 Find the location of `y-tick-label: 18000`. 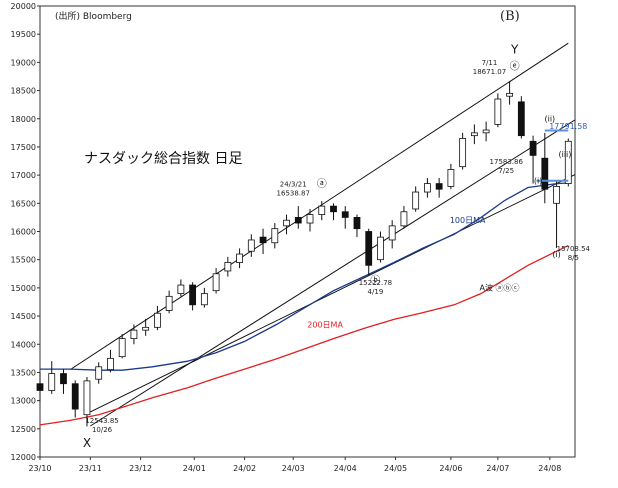

y-tick-label: 18000 is located at coordinates (23, 119).